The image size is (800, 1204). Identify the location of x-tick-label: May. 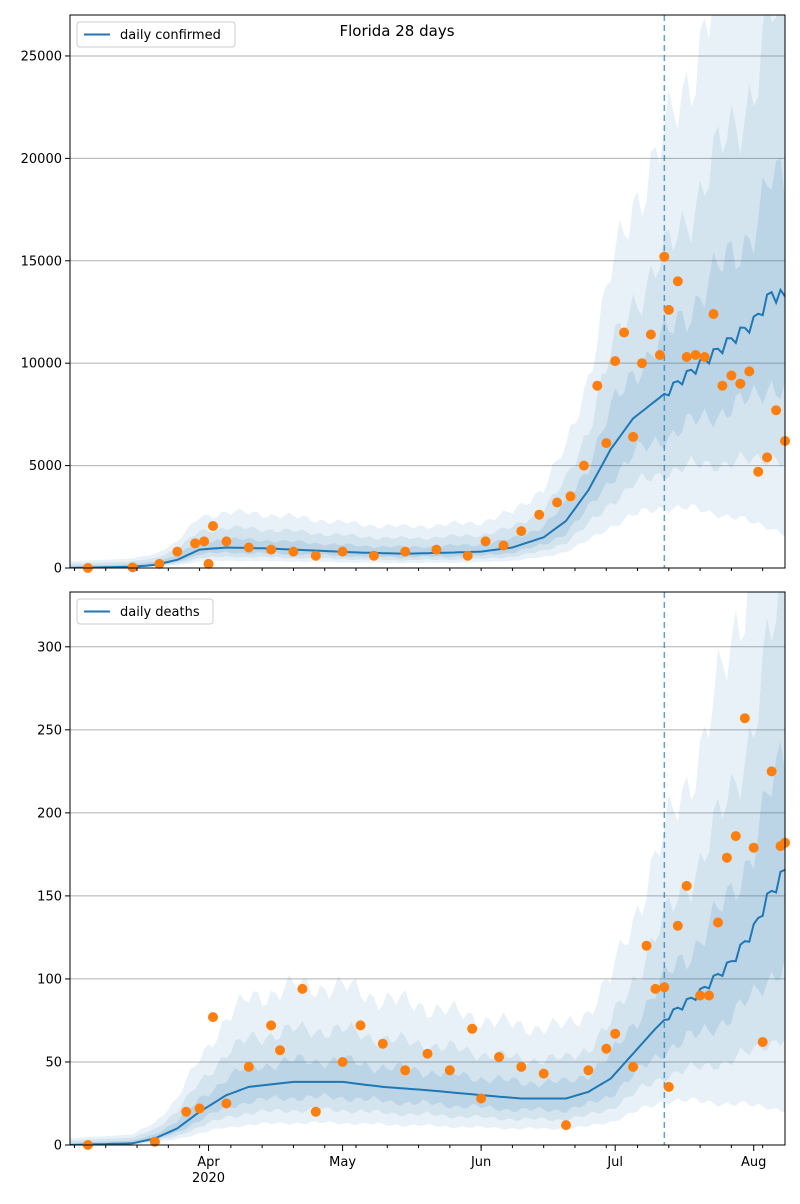
(342, 1162).